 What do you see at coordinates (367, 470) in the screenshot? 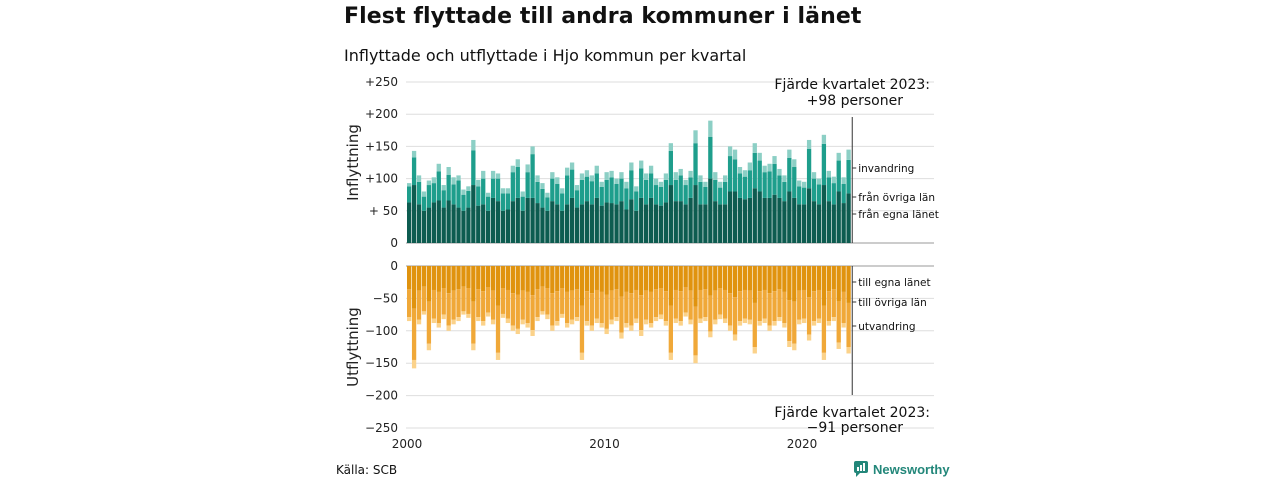
I see `source-note: Källa: SCB` at bounding box center [367, 470].